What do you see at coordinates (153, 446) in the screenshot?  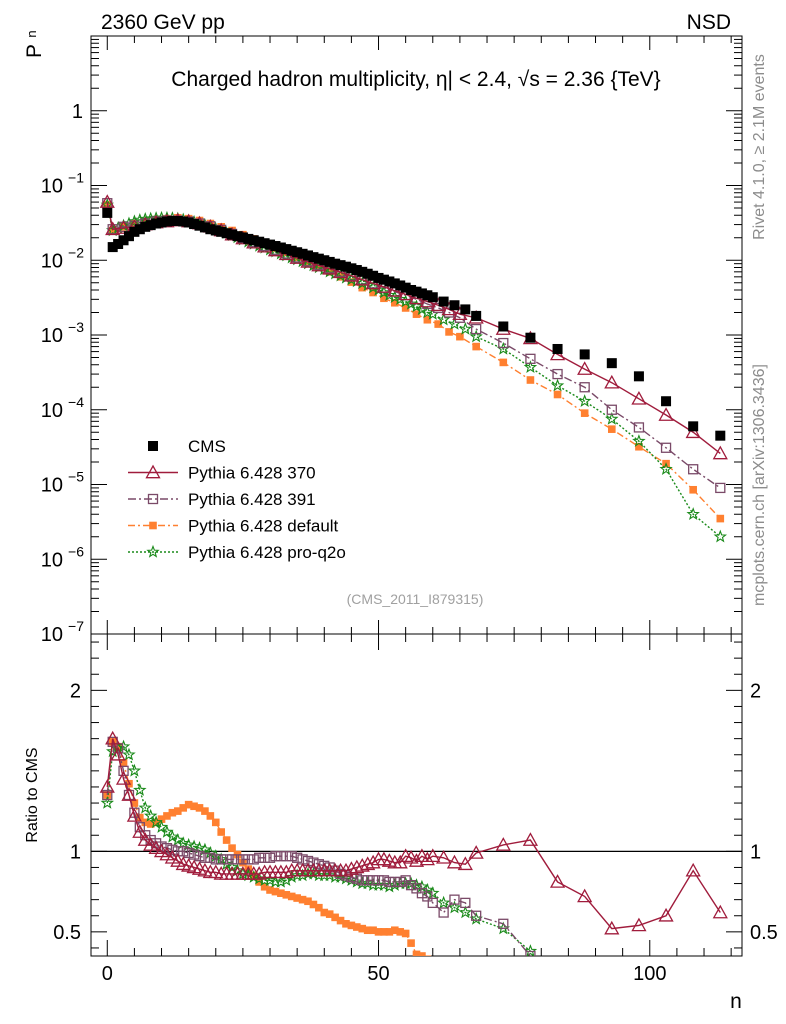 I see `legend-marker-cms` at bounding box center [153, 446].